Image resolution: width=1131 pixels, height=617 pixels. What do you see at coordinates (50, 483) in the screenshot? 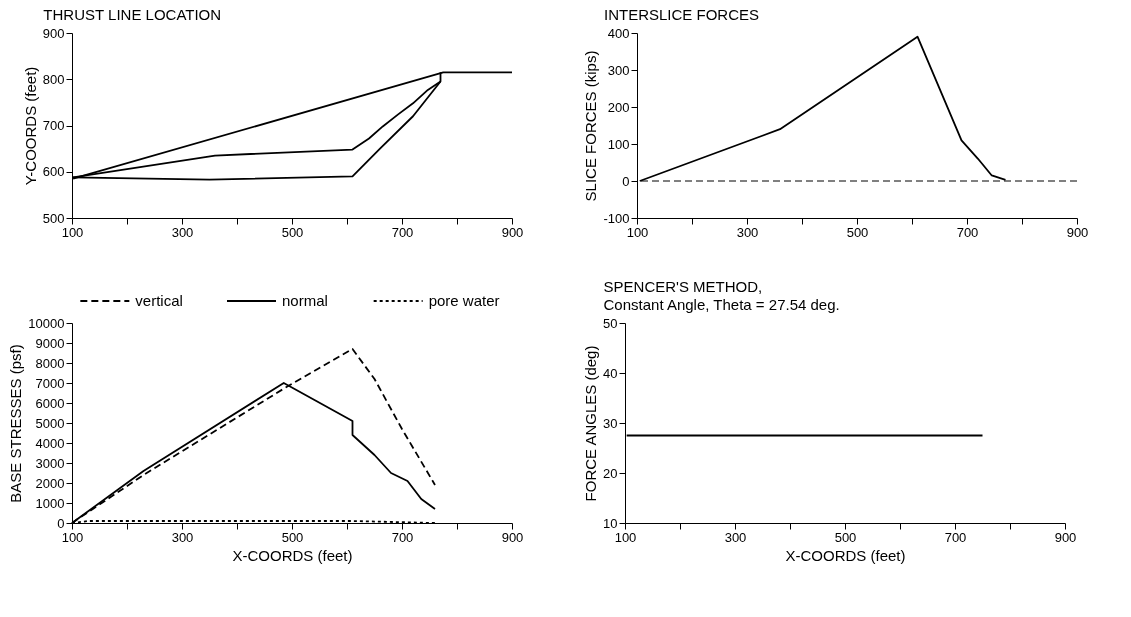
I see `y-tick-label: 2000` at bounding box center [50, 483].